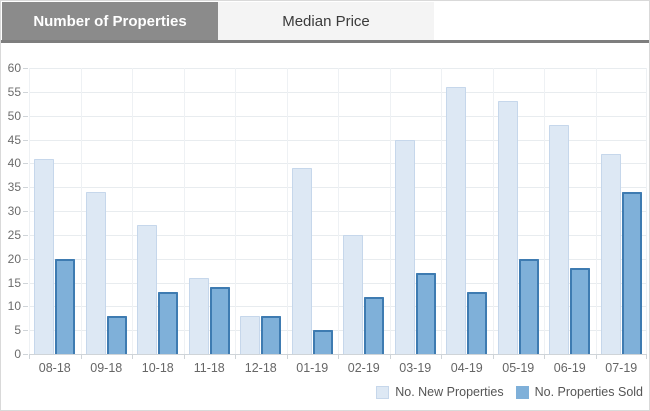  What do you see at coordinates (14, 306) in the screenshot?
I see `y-axis-label: 10` at bounding box center [14, 306].